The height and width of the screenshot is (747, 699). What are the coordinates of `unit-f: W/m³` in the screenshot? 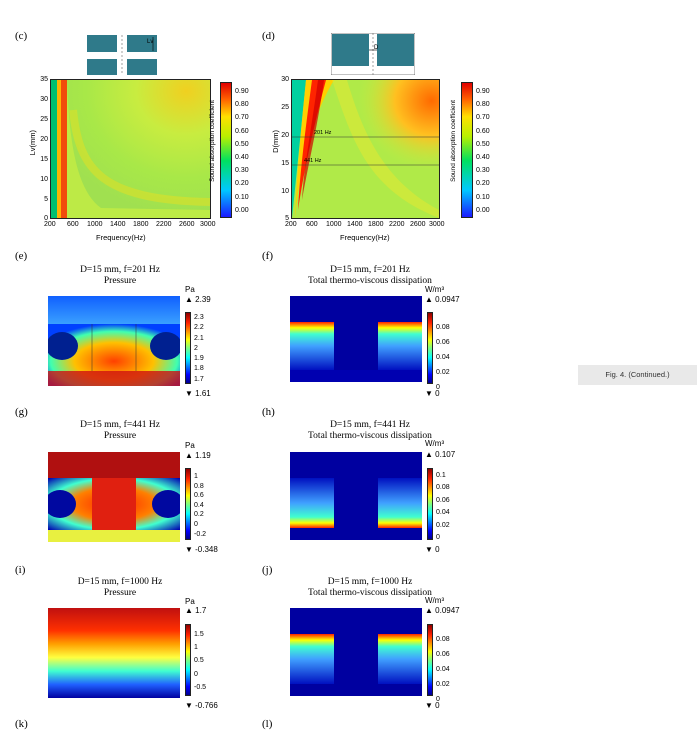 It's located at (435, 289).